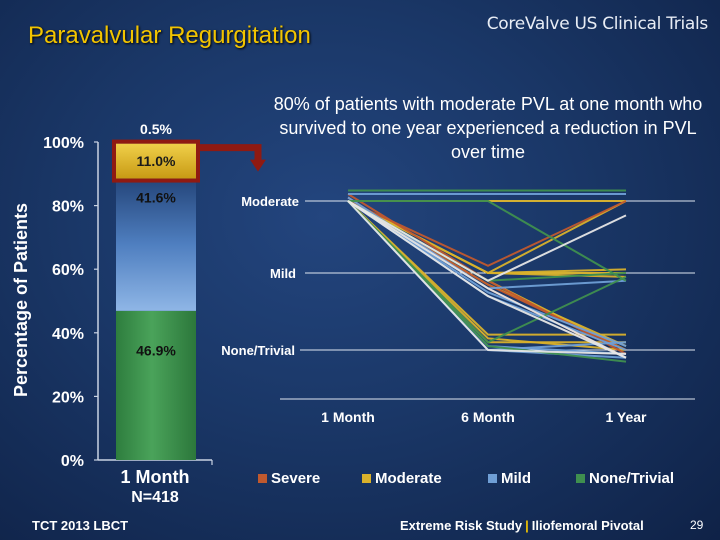 Image resolution: width=720 pixels, height=540 pixels. Describe the element at coordinates (68, 397) in the screenshot. I see `y-tick-label: 20%` at that location.